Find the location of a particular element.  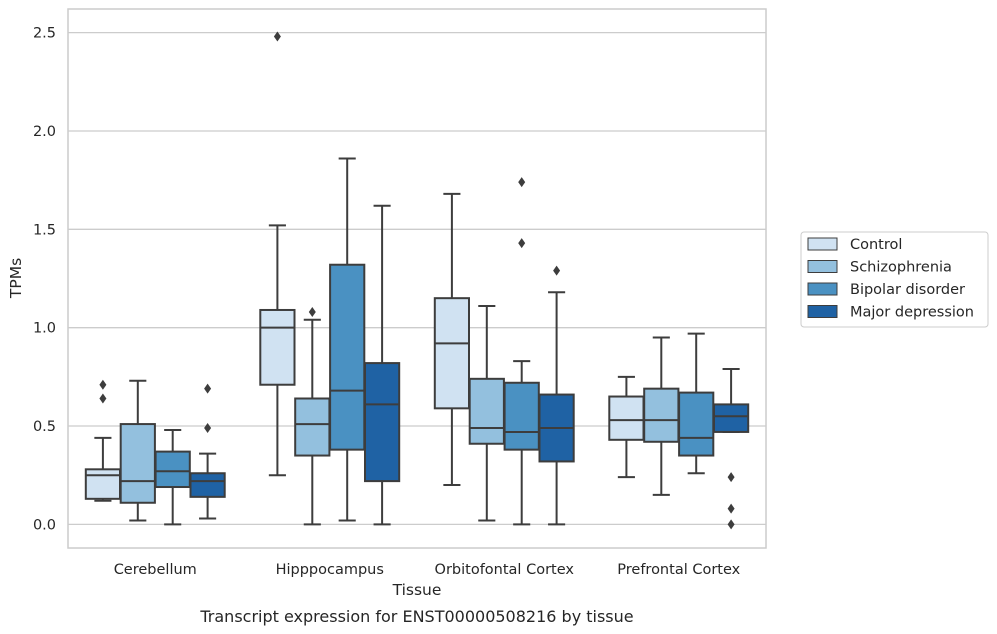

x-tick-label: Orbitofontal Cortex is located at coordinates (505, 570).